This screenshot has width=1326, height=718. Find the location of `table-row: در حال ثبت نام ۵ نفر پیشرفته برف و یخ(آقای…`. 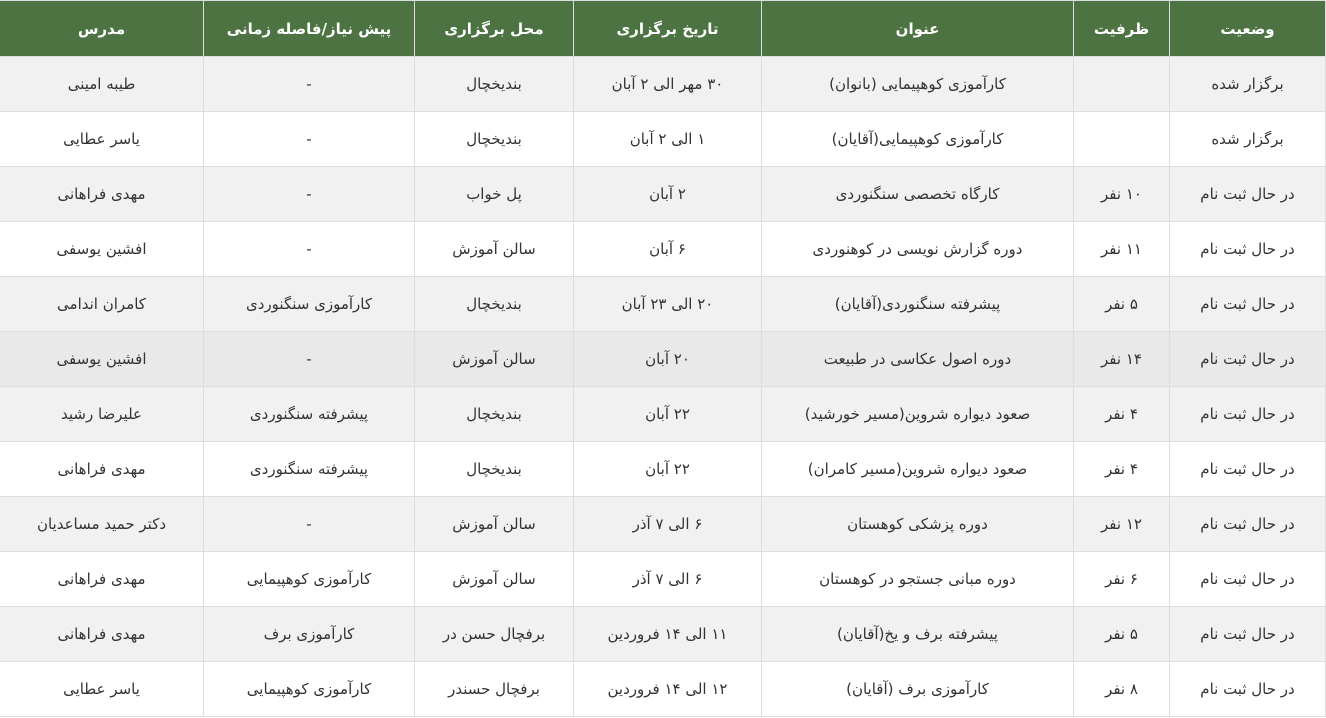

table-row: در حال ثبت نام ۵ نفر پیشرفته برف و یخ(آقای… is located at coordinates (663, 634).